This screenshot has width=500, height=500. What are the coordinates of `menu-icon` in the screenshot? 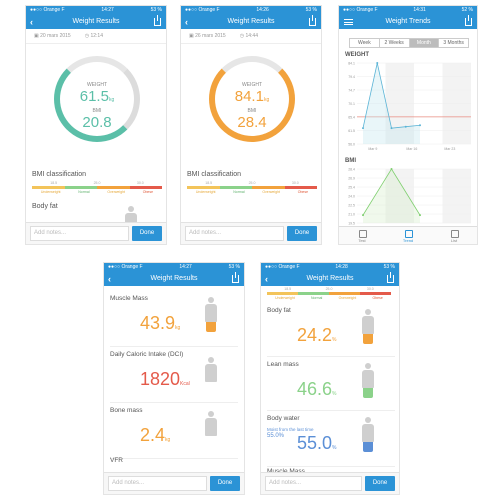 It's located at (348, 22).